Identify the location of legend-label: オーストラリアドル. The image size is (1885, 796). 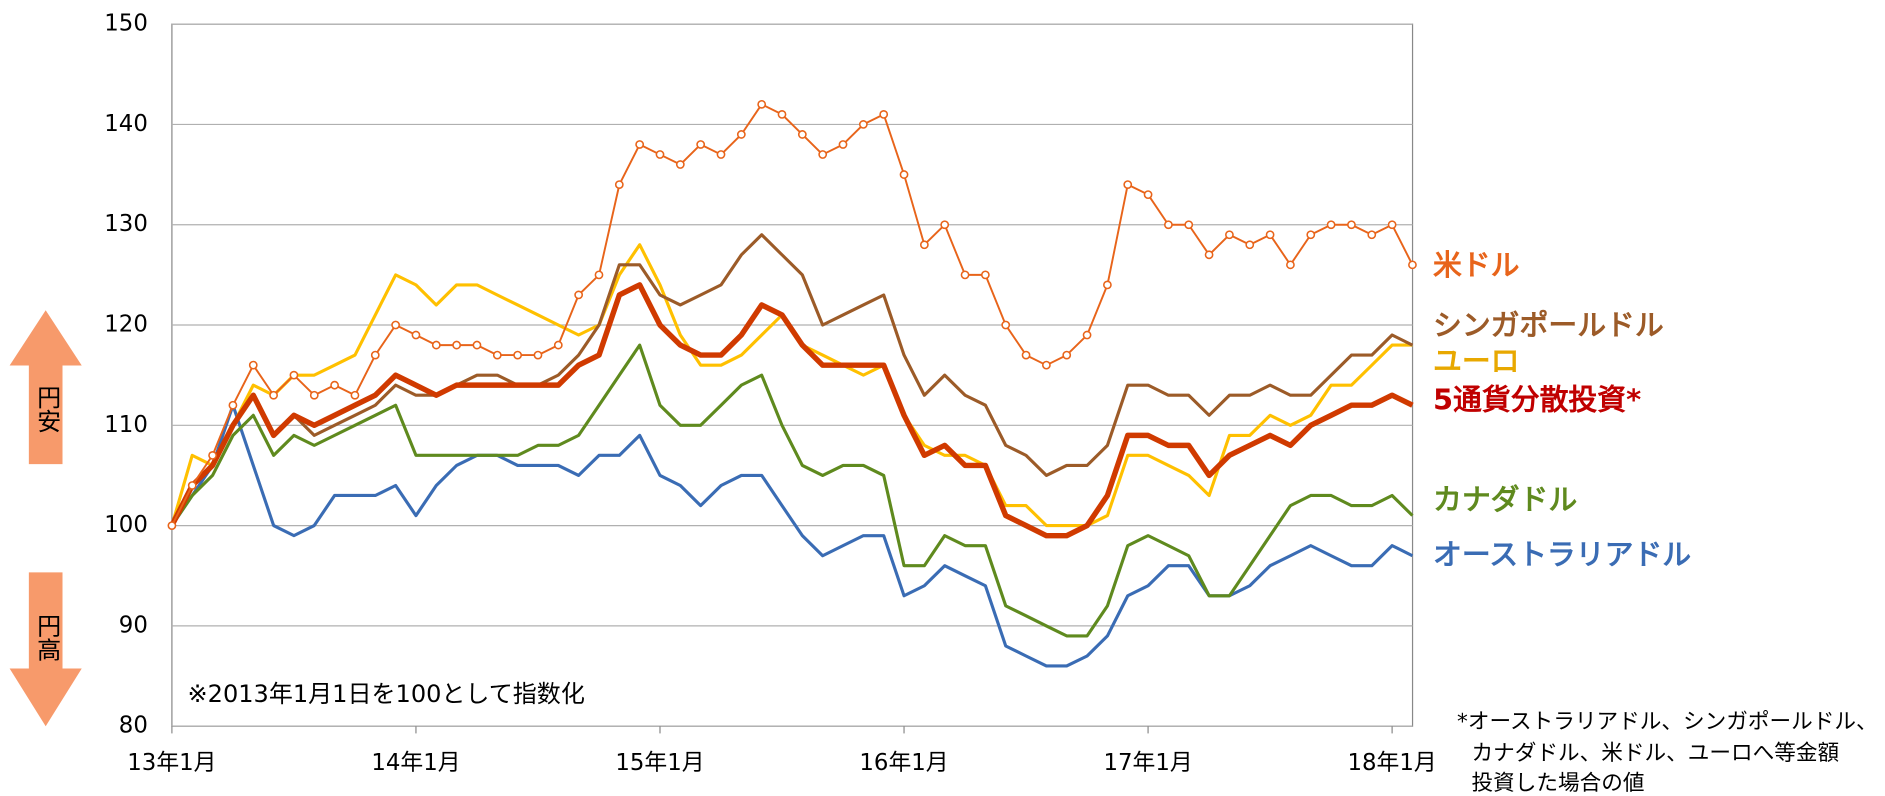
(1562, 555).